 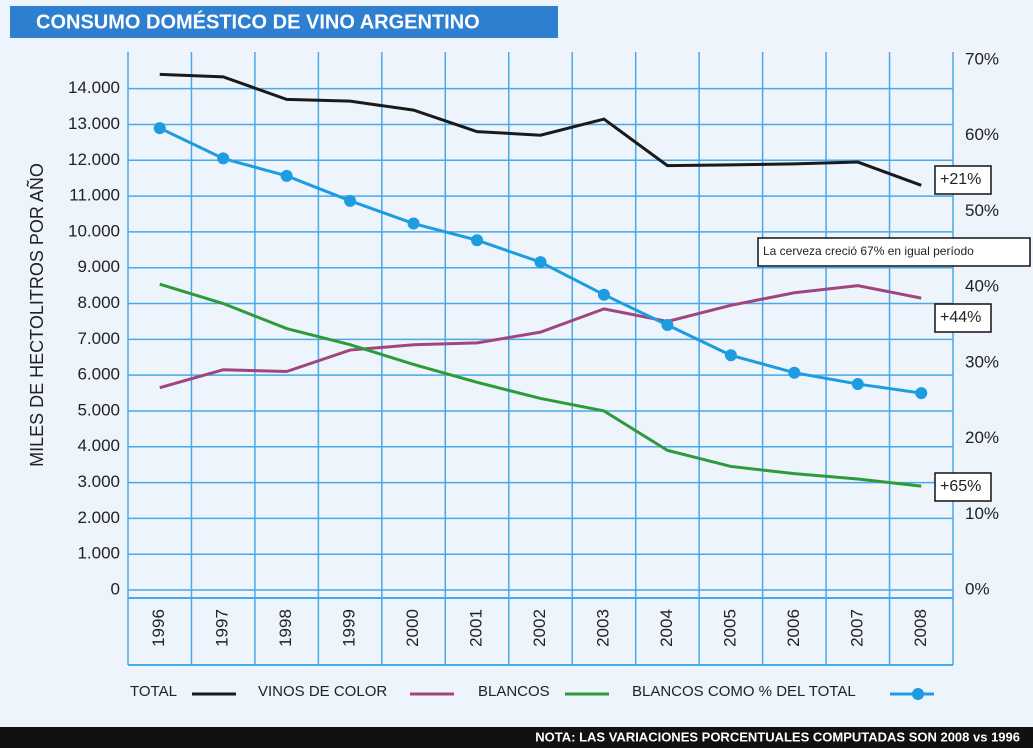 What do you see at coordinates (982, 361) in the screenshot?
I see `y2-tick-label: 30%` at bounding box center [982, 361].